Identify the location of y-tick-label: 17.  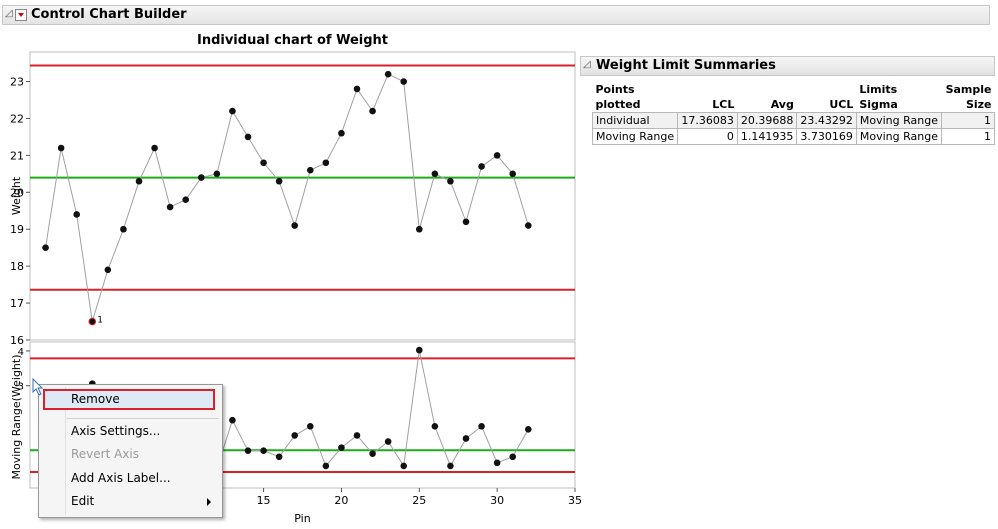
(17, 303).